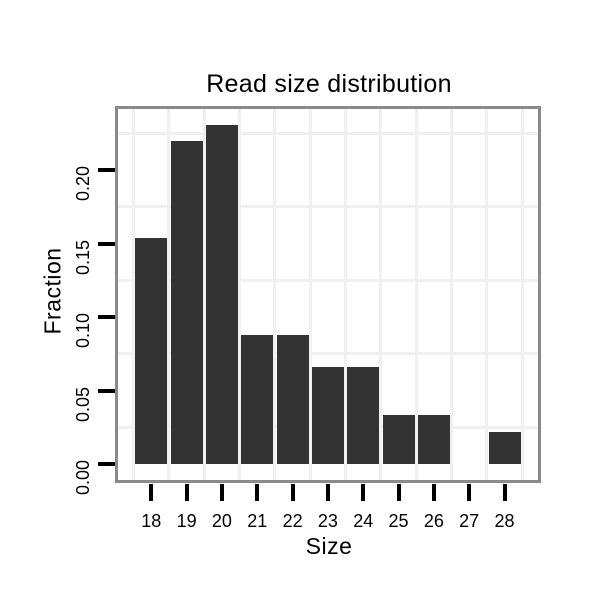 This screenshot has height=600, width=600. What do you see at coordinates (329, 546) in the screenshot?
I see `x-axis-title: Size` at bounding box center [329, 546].